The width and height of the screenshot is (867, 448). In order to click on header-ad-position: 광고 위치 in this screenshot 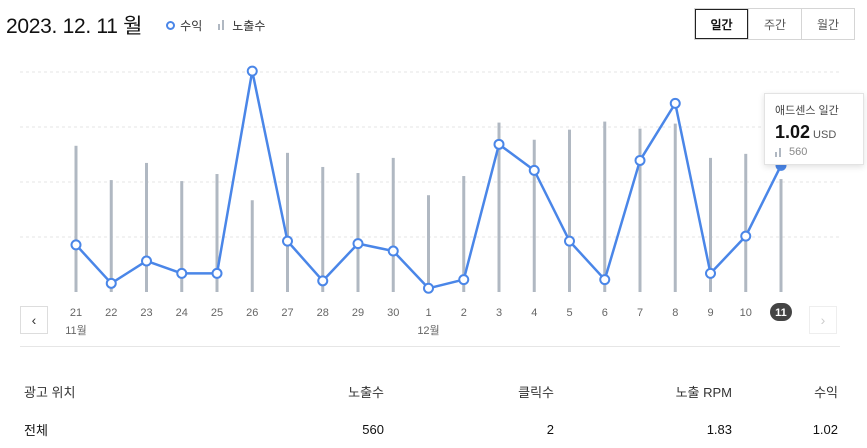, I will do `click(50, 392)`.